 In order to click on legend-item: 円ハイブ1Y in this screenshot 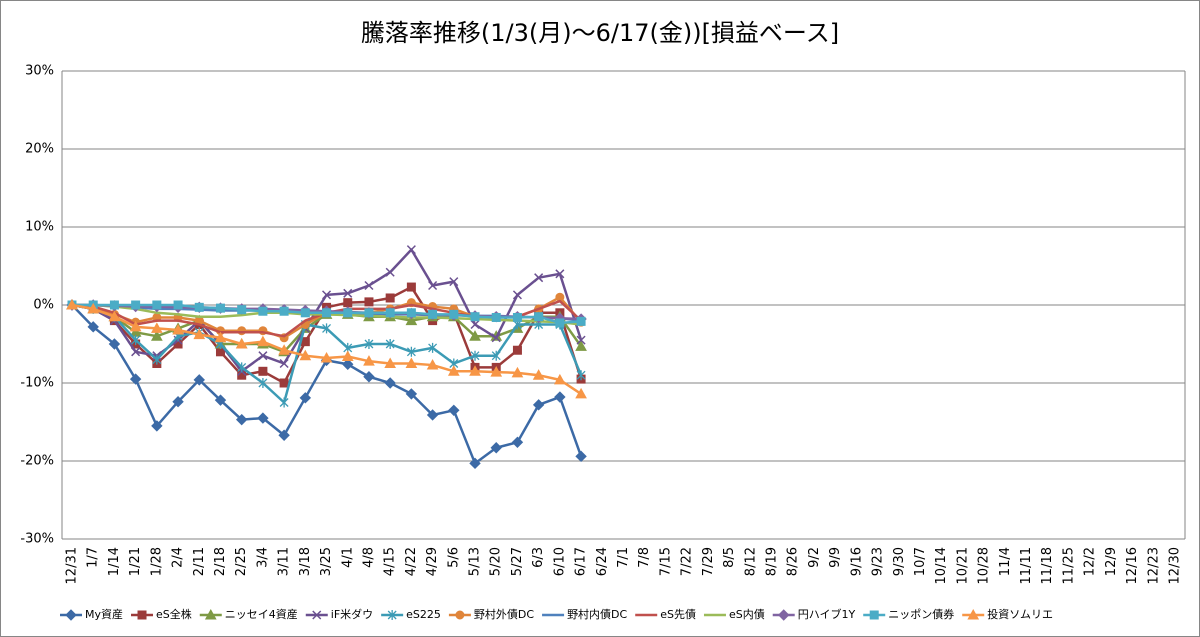, I will do `click(814, 614)`.